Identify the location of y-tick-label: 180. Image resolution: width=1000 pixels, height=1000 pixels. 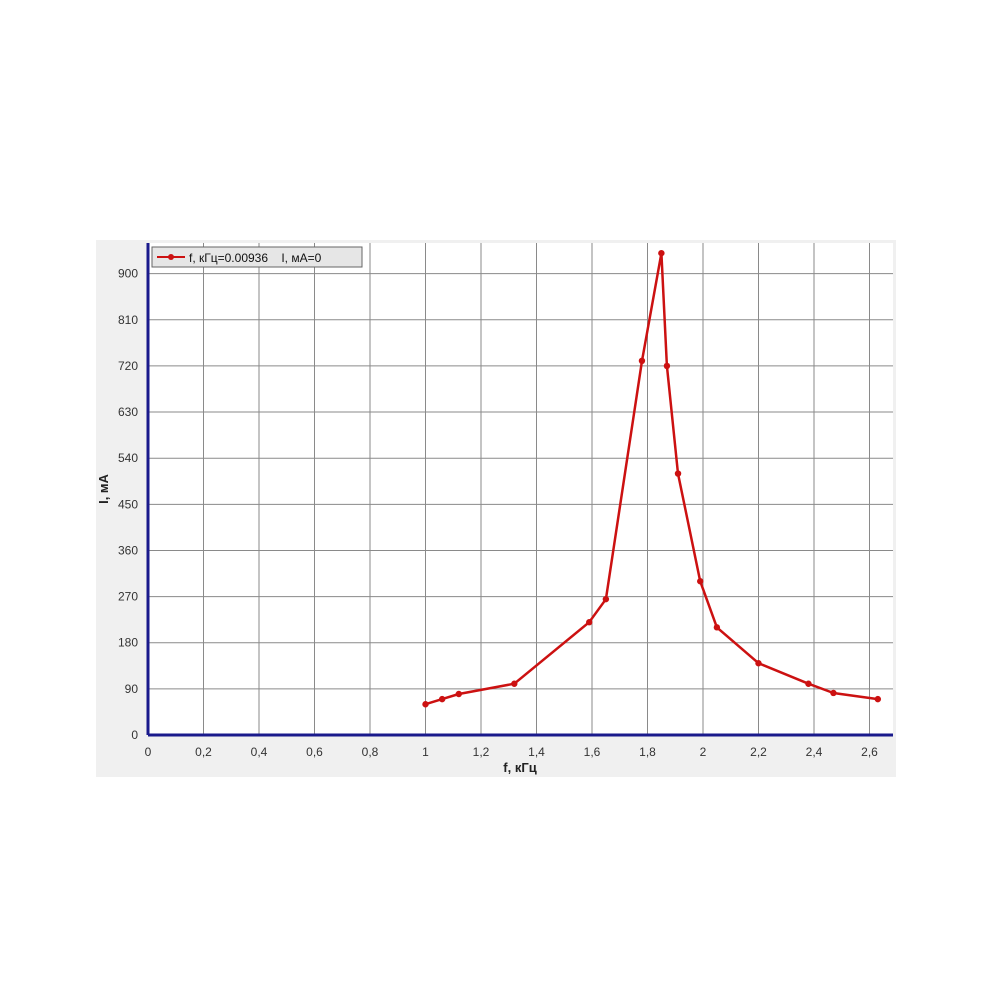
(128, 643).